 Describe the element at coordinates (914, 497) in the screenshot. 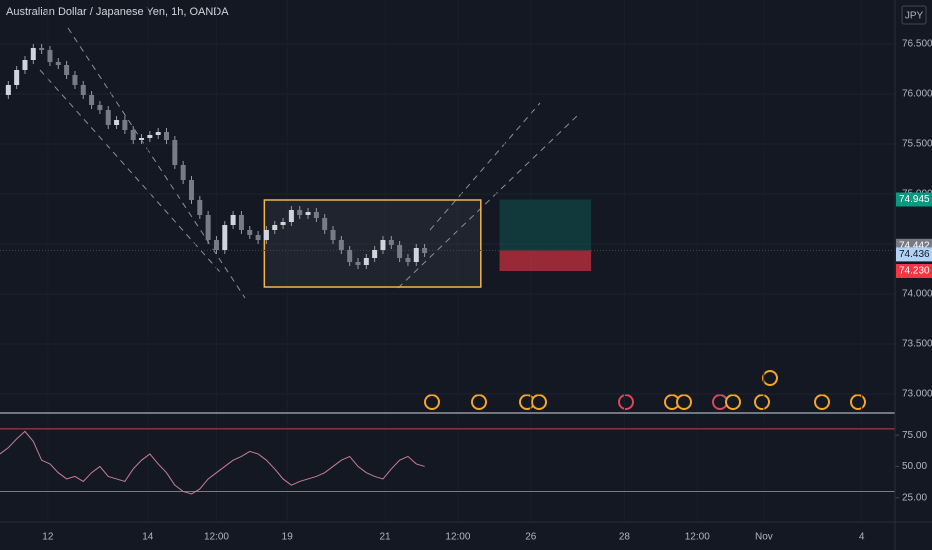

I see `rsi-tick-label: 25.00` at that location.